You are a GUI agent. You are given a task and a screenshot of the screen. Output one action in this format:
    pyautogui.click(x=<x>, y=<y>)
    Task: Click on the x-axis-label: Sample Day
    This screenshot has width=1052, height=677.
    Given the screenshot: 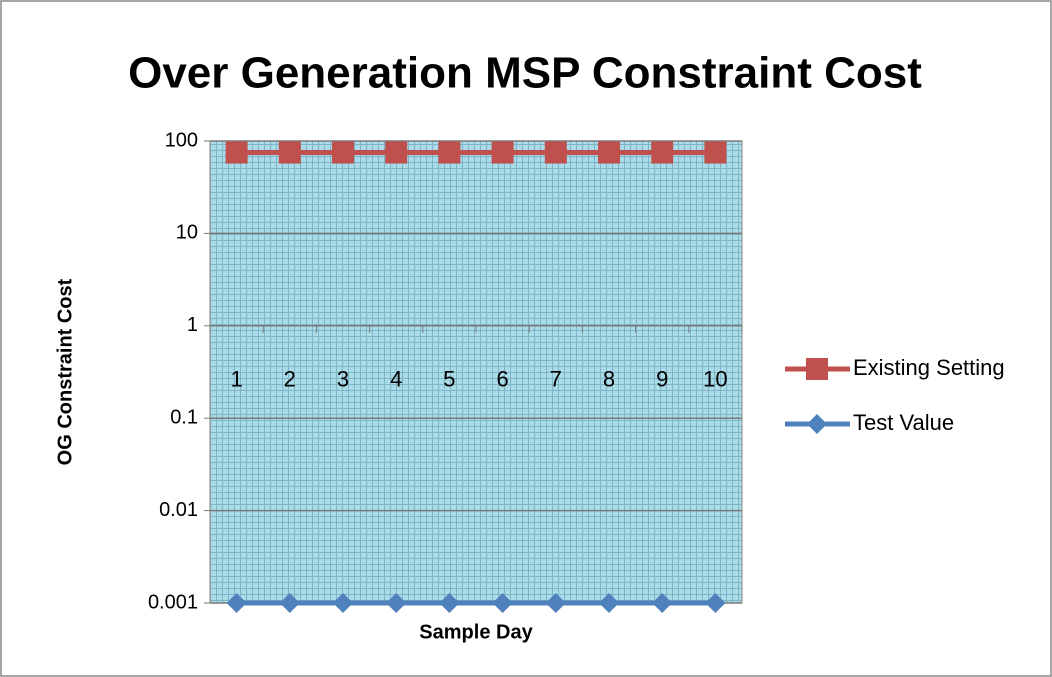 What is the action you would take?
    pyautogui.click(x=476, y=632)
    